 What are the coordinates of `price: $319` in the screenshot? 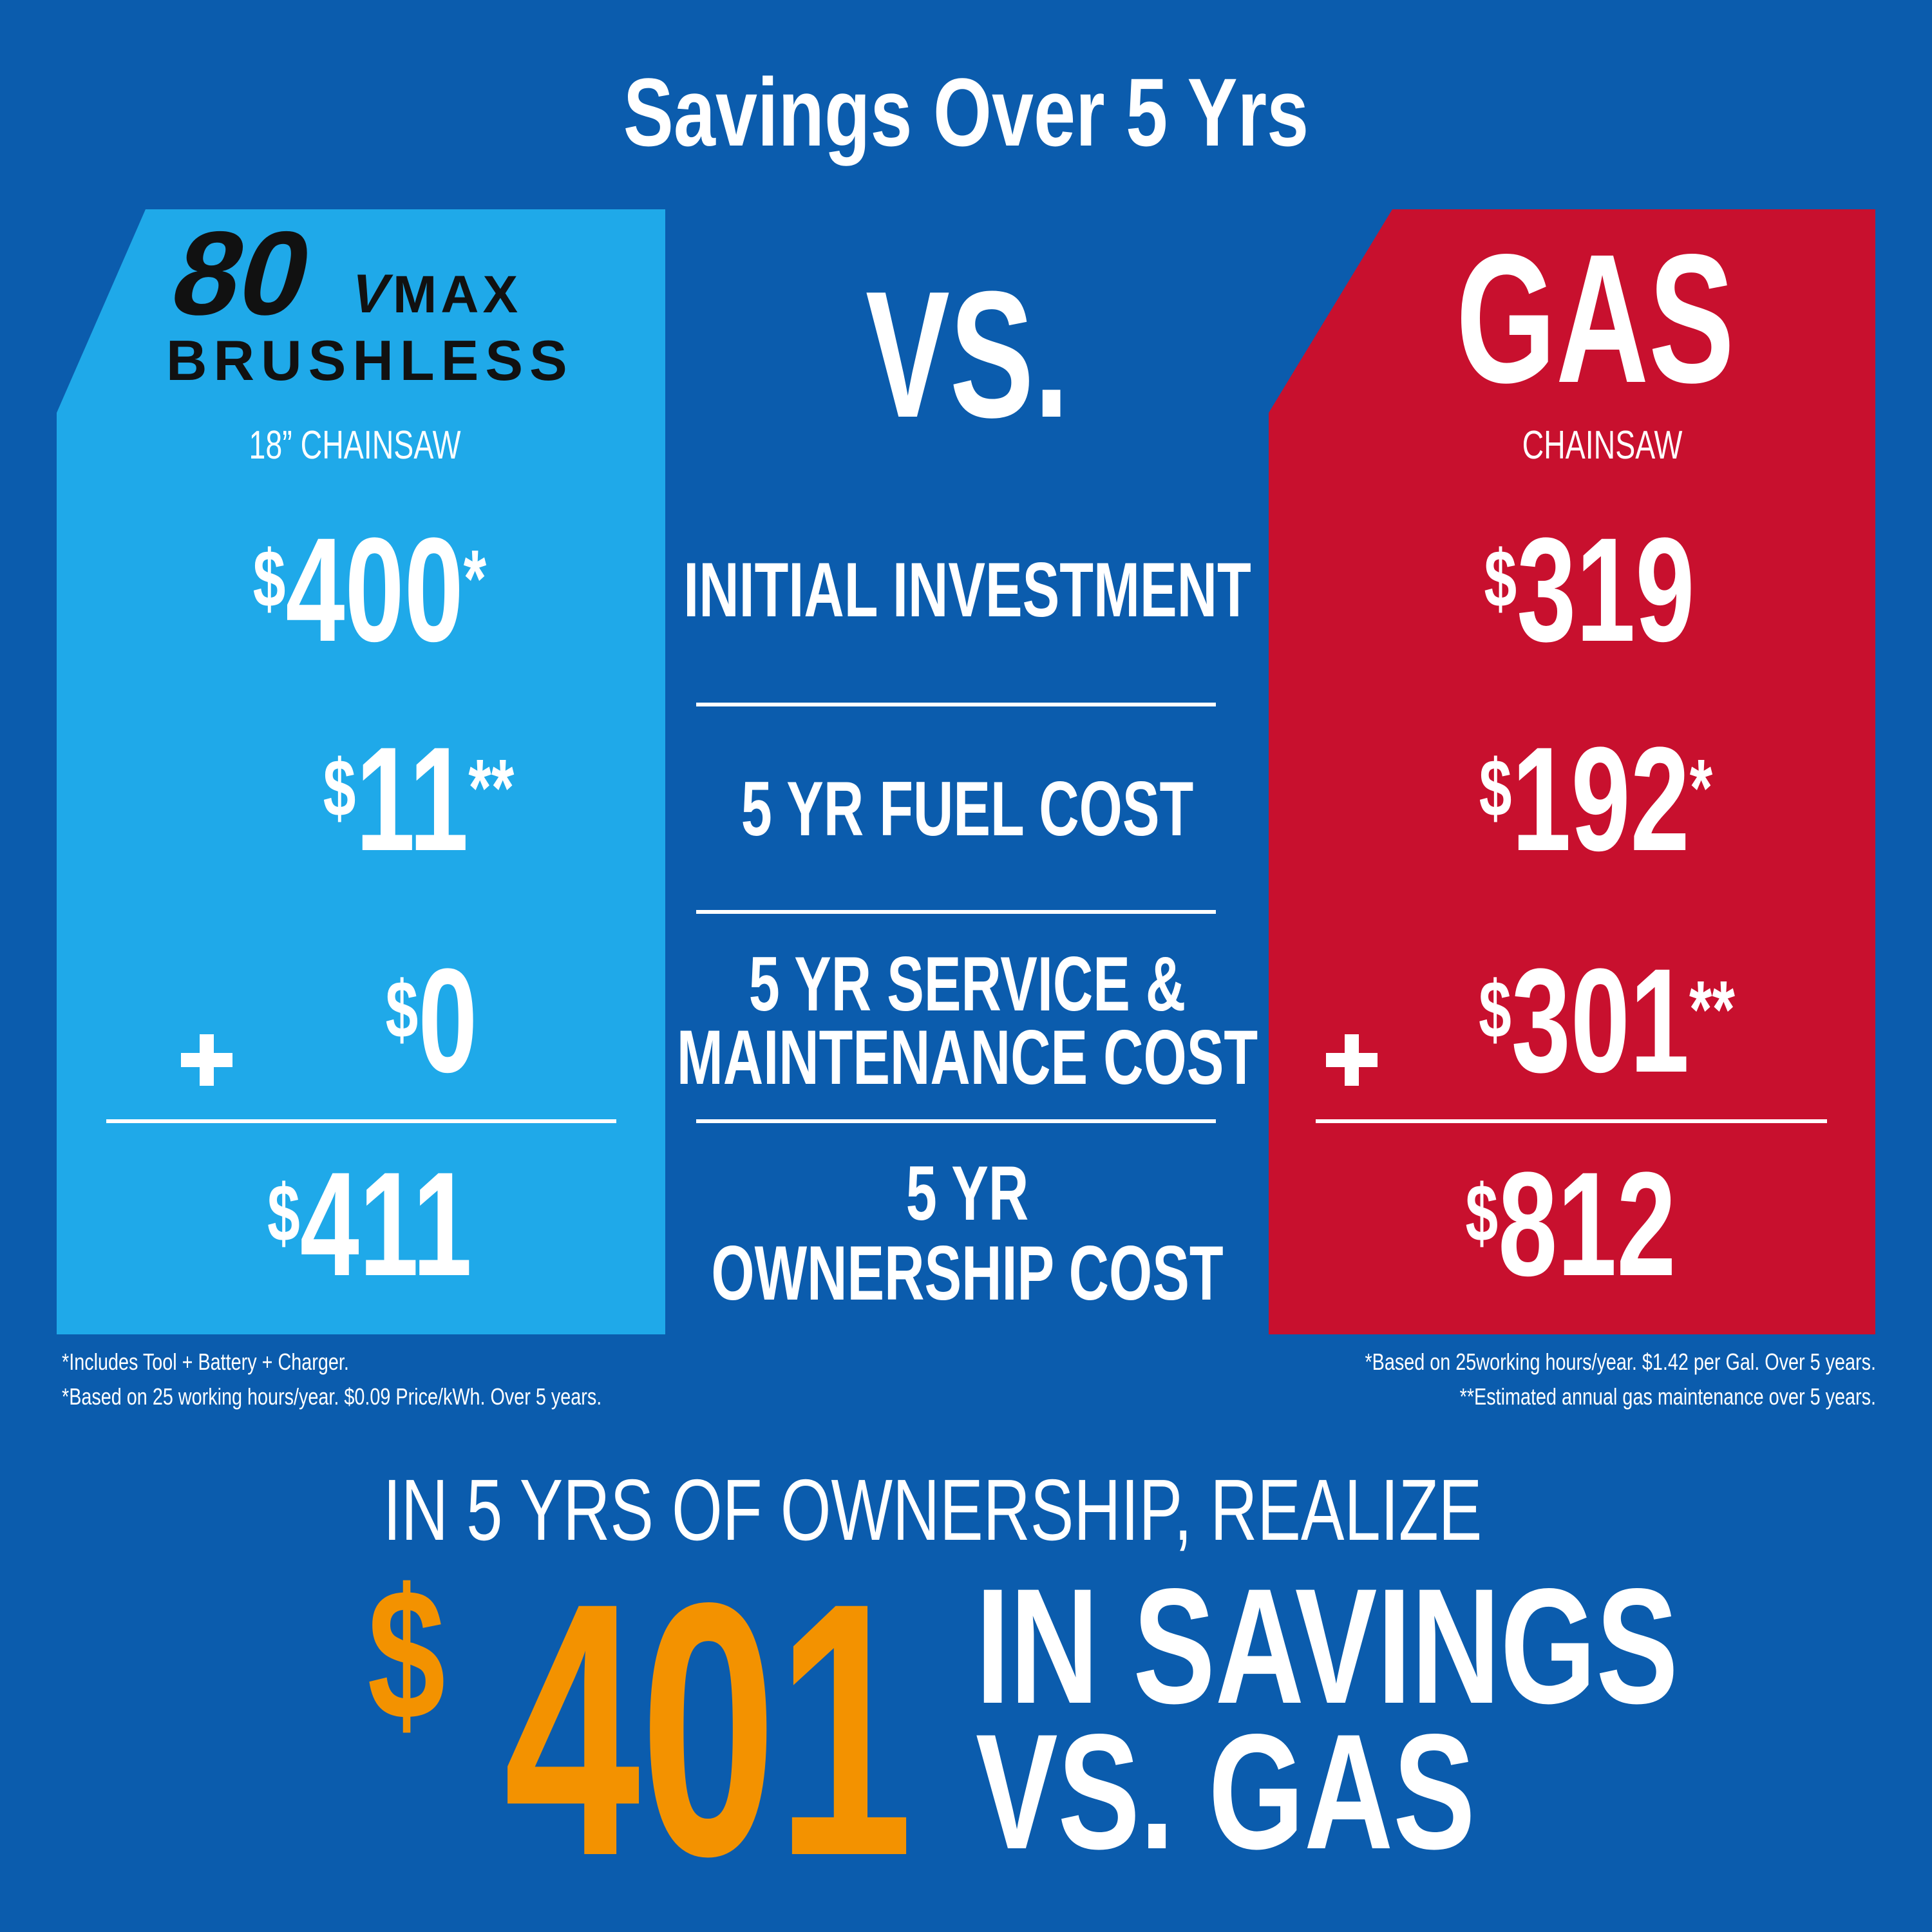 It's located at (1589, 589).